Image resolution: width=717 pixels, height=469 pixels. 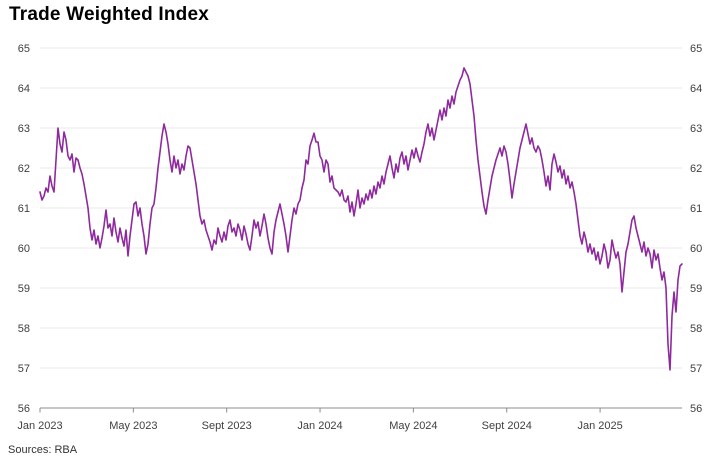 I want to click on y-tick-label-left: 57, so click(x=24, y=369).